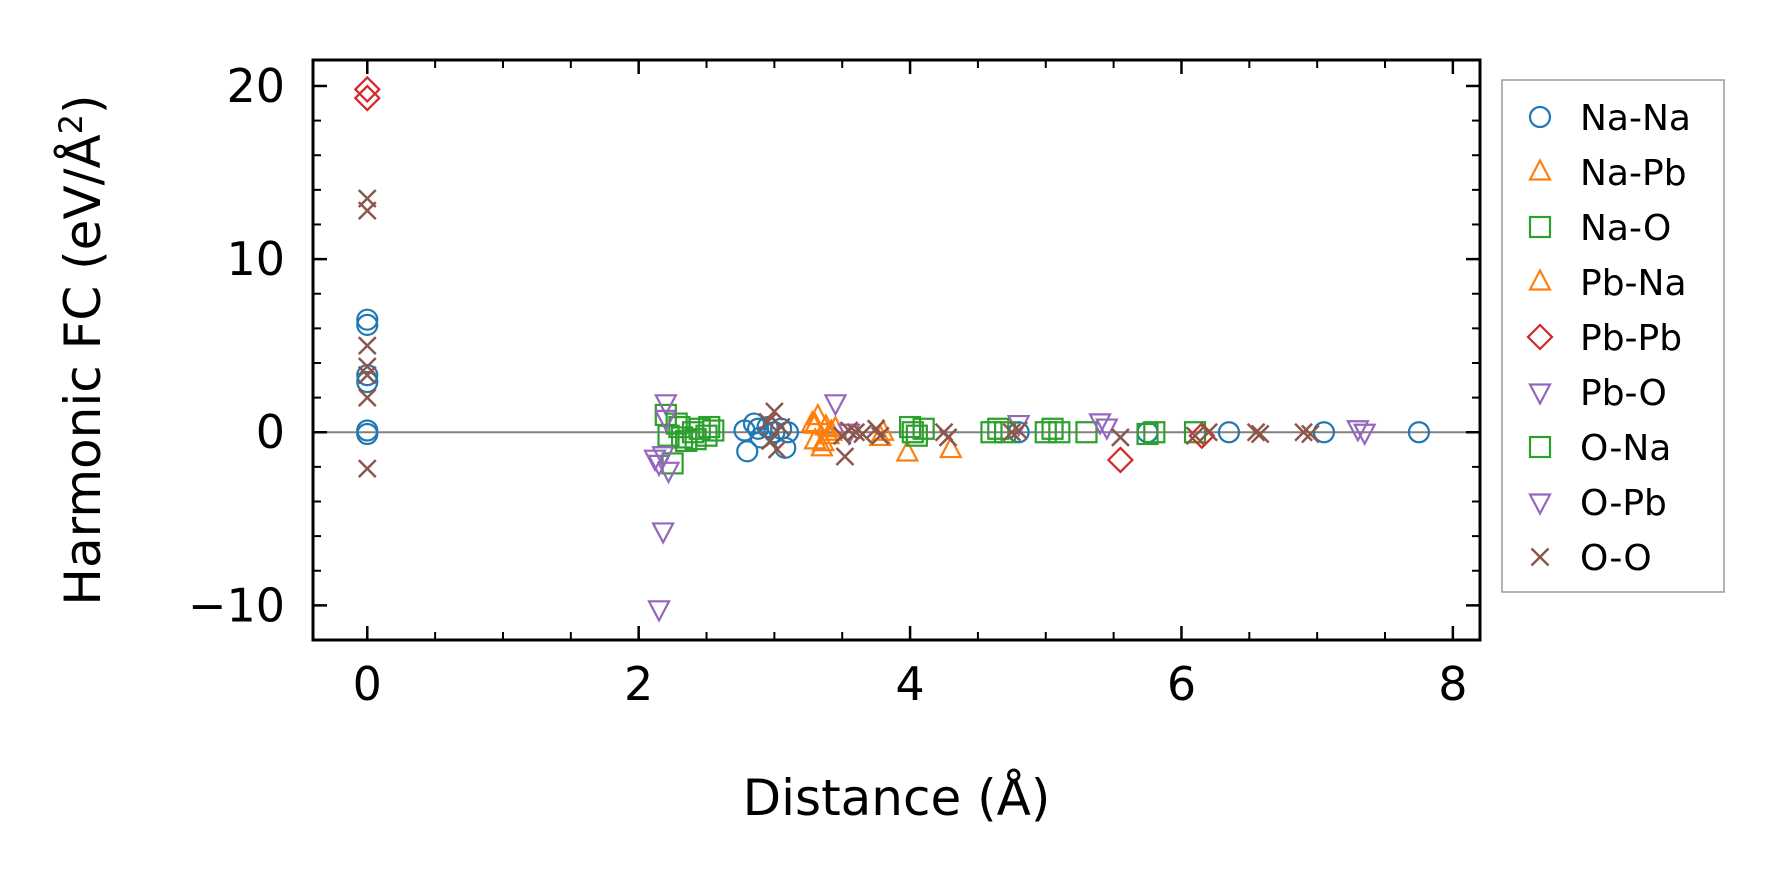  I want to click on legend-item-na-pb: Na-Pb, so click(1607, 173).